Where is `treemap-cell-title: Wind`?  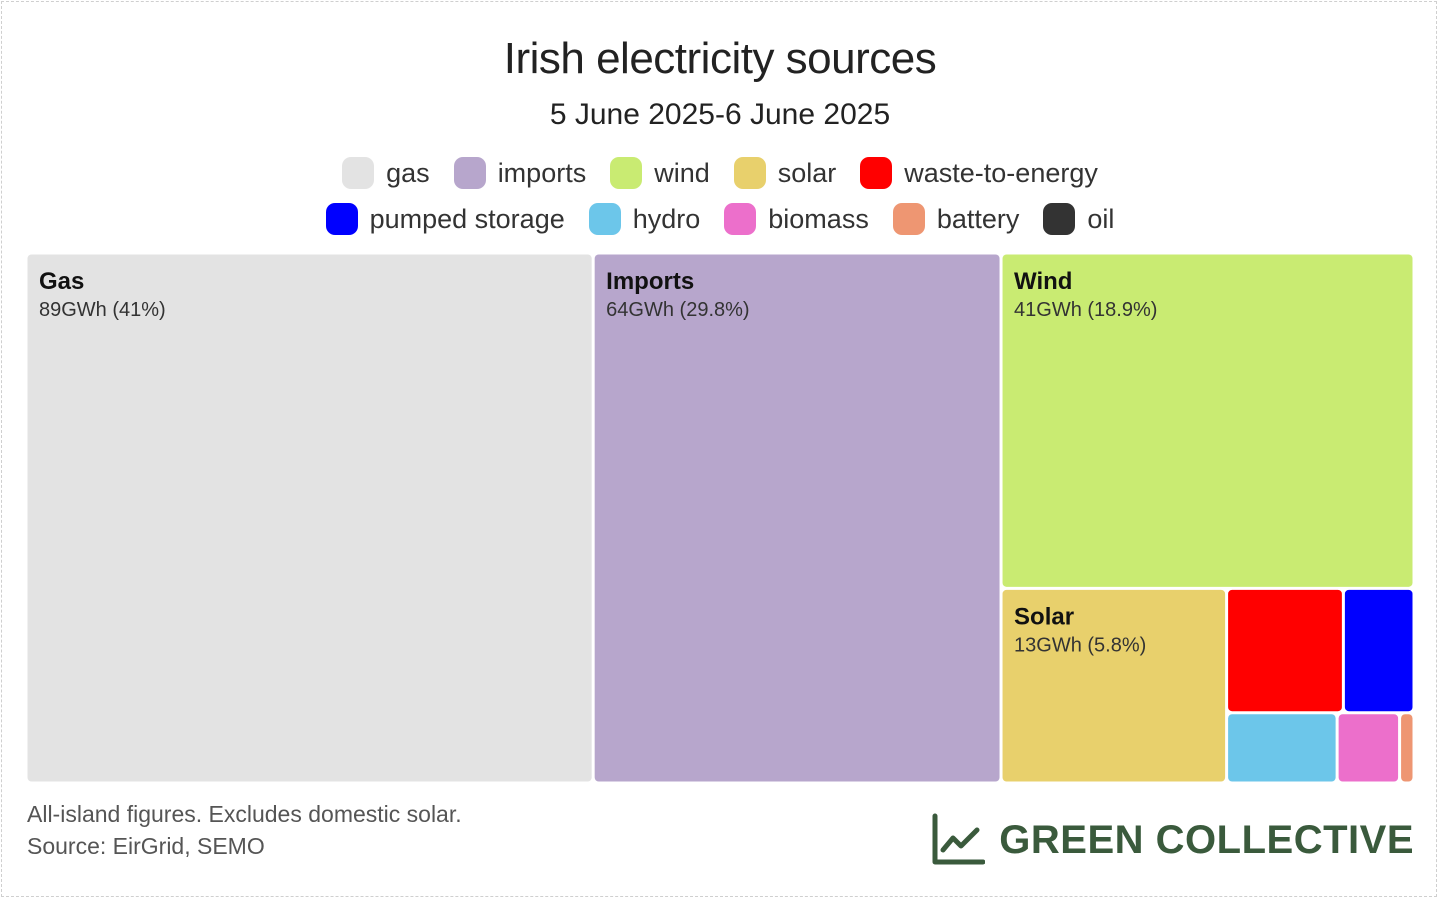
treemap-cell-title: Wind is located at coordinates (1043, 281).